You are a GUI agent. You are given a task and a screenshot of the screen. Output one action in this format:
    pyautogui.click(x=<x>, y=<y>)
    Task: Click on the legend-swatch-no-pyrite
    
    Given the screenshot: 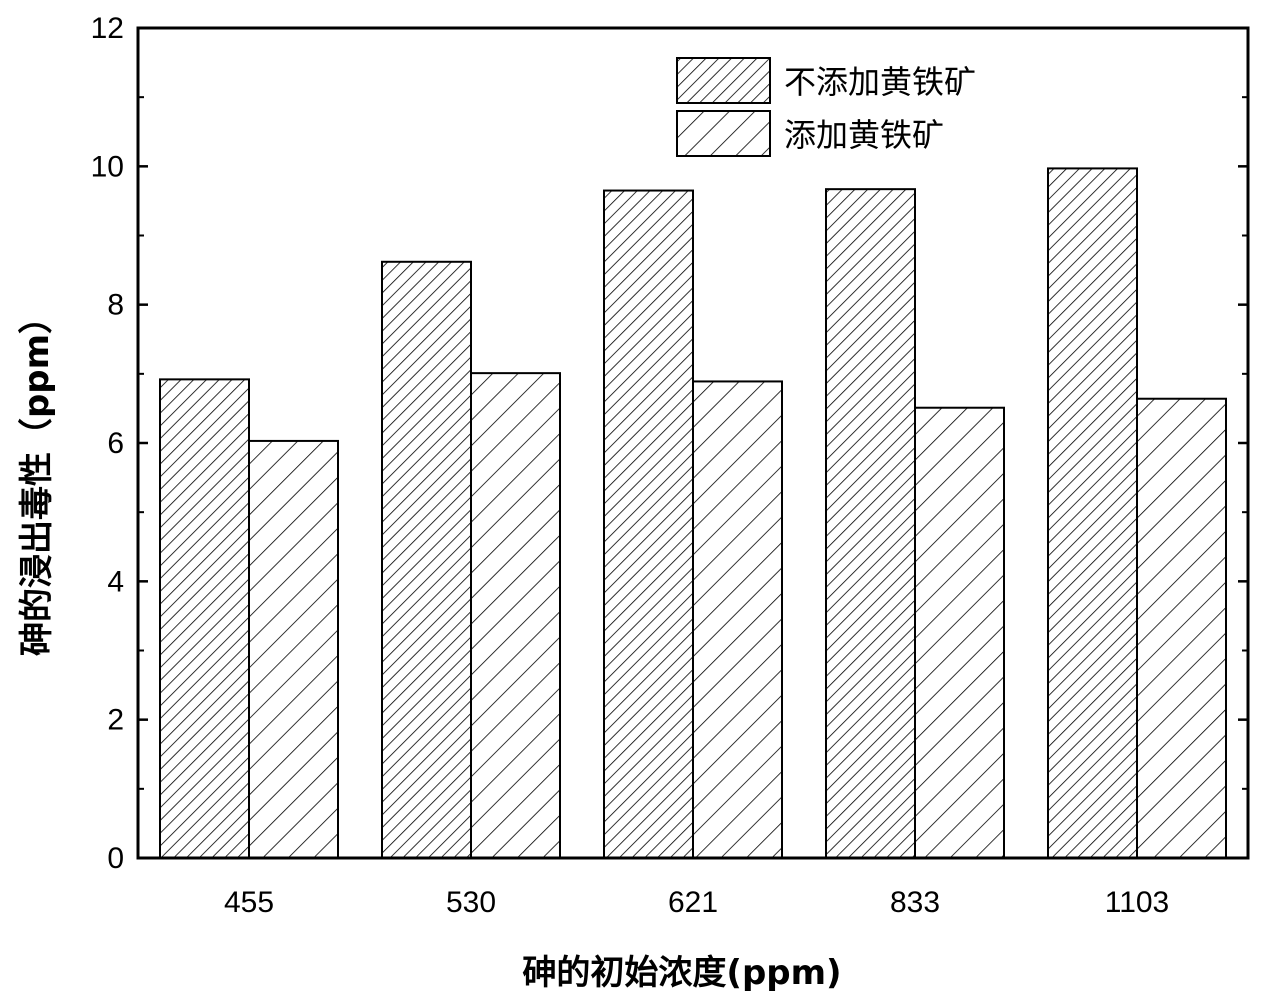 What is the action you would take?
    pyautogui.click(x=723, y=80)
    